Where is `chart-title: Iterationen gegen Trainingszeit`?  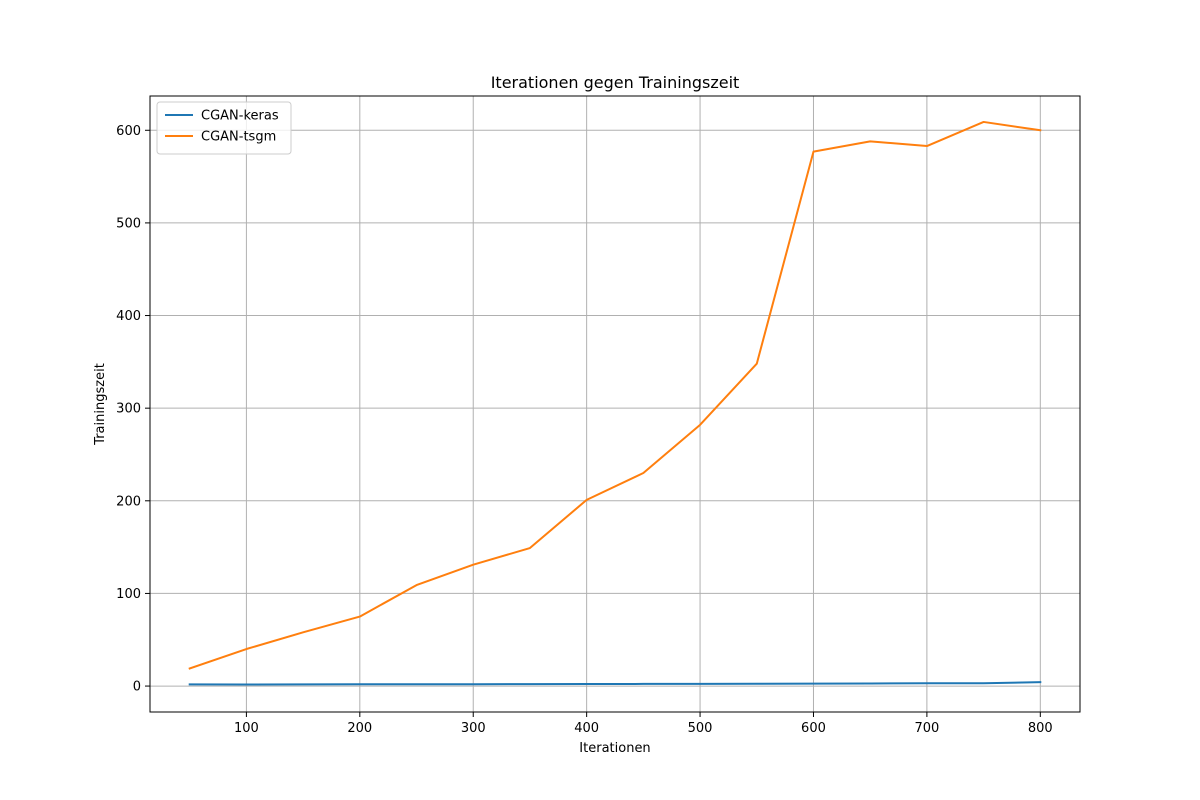 chart-title: Iterationen gegen Trainingszeit is located at coordinates (615, 82).